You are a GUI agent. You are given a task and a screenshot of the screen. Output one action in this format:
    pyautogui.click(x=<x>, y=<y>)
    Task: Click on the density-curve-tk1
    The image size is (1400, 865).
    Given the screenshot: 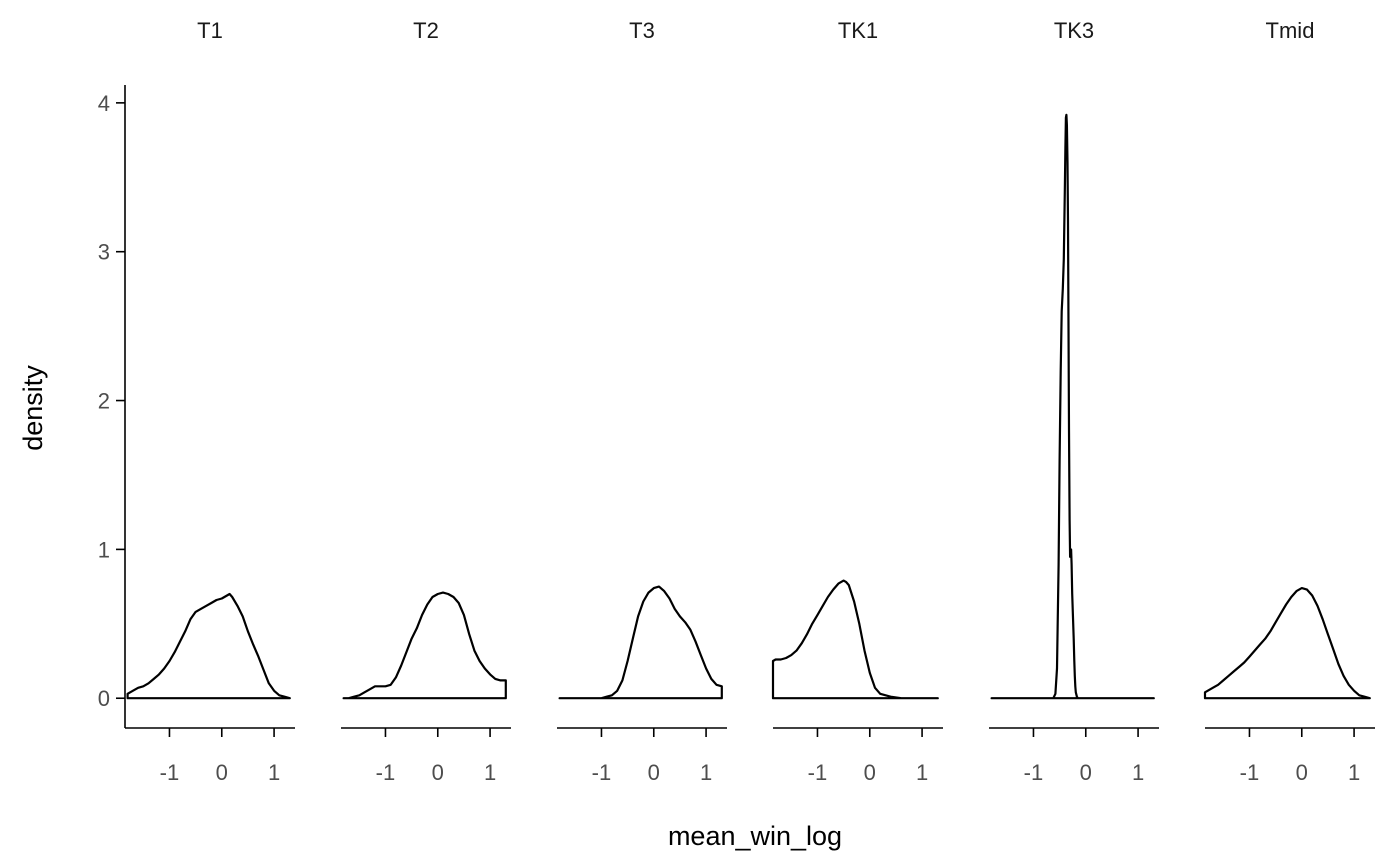 What is the action you would take?
    pyautogui.click(x=855, y=639)
    